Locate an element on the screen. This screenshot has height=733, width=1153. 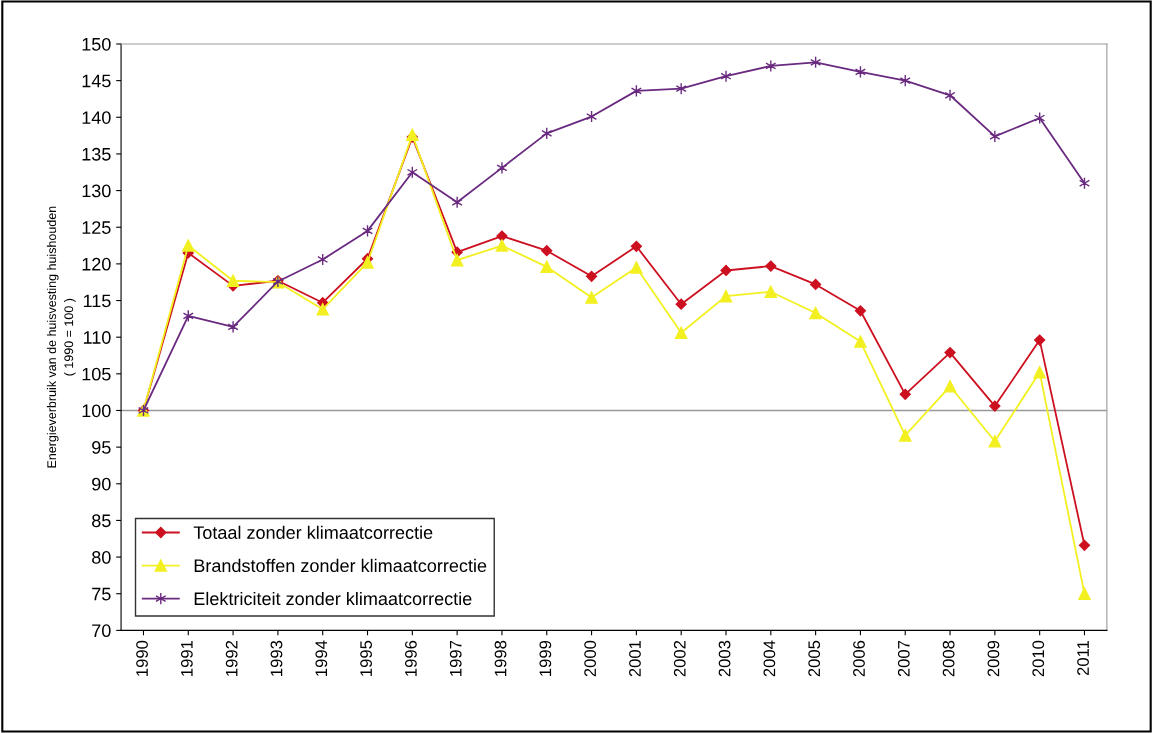
x-tick-label: 2004 is located at coordinates (769, 658).